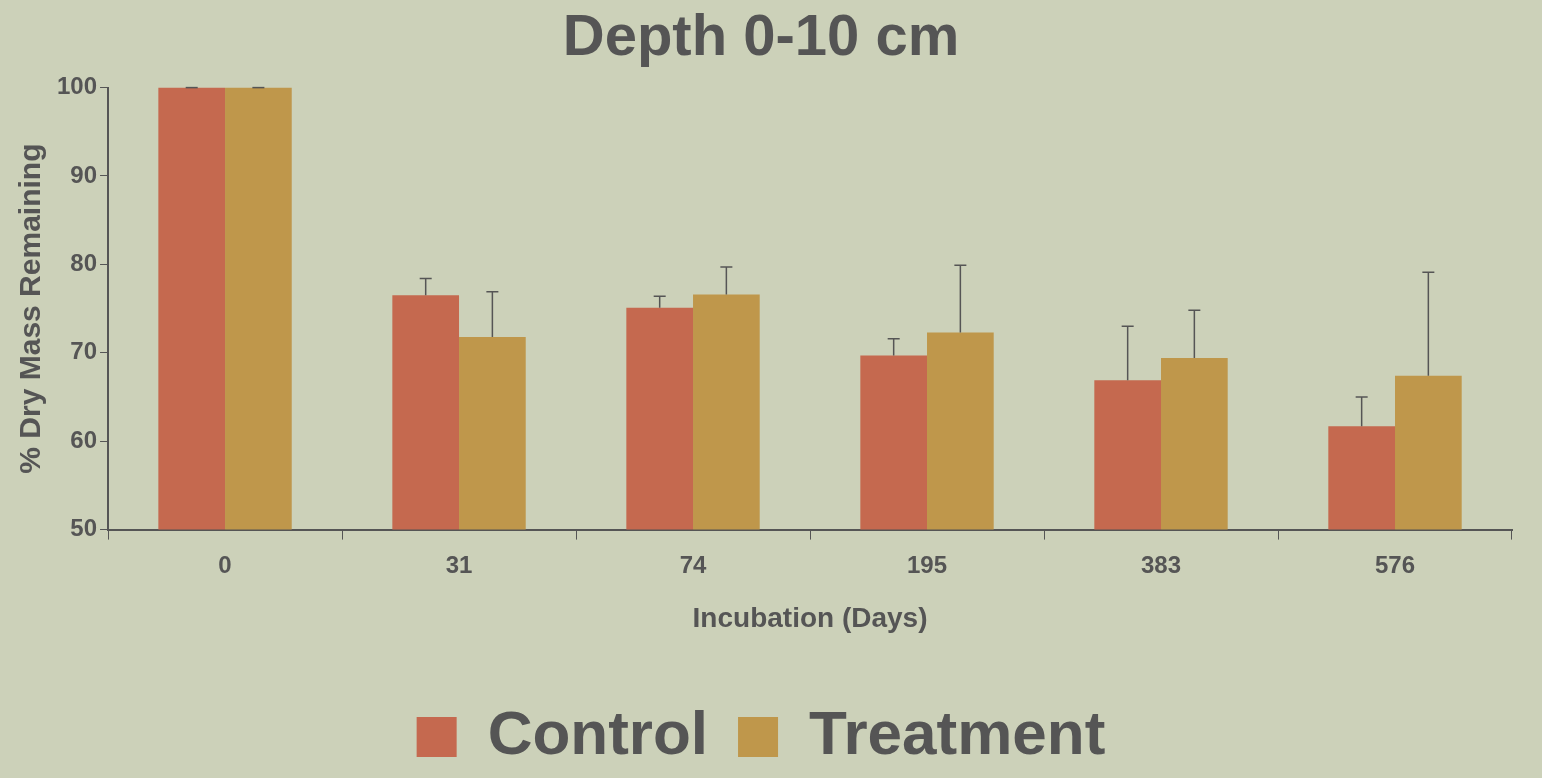  Describe the element at coordinates (459, 564) in the screenshot. I see `x-tick-label: 31` at that location.